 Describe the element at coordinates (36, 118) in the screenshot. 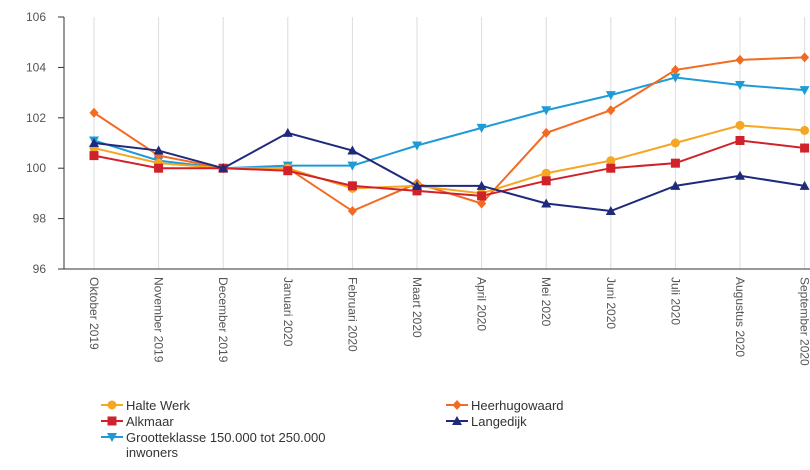

I see `y-tick-label: 102` at that location.